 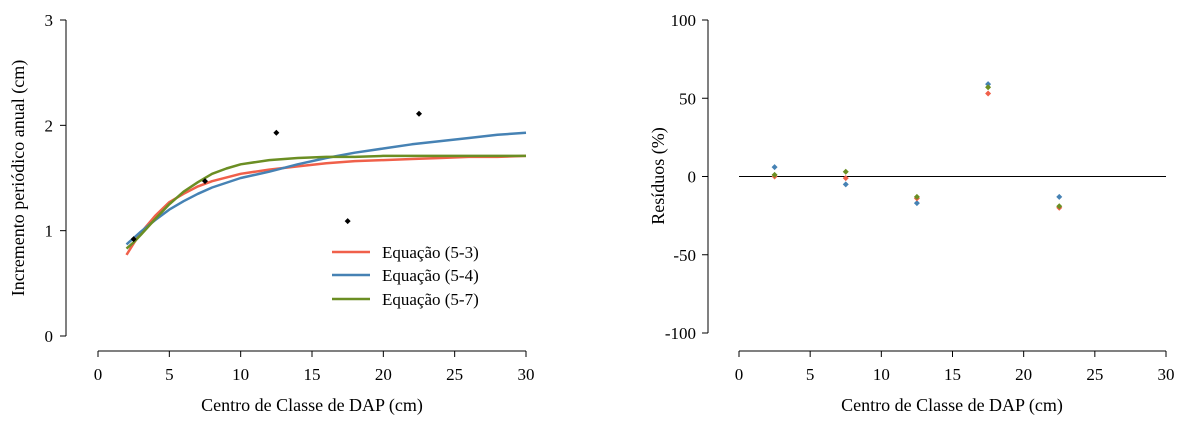 What do you see at coordinates (55, 178) in the screenshot?
I see `left-y-ticks: 0 1 2 3` at bounding box center [55, 178].